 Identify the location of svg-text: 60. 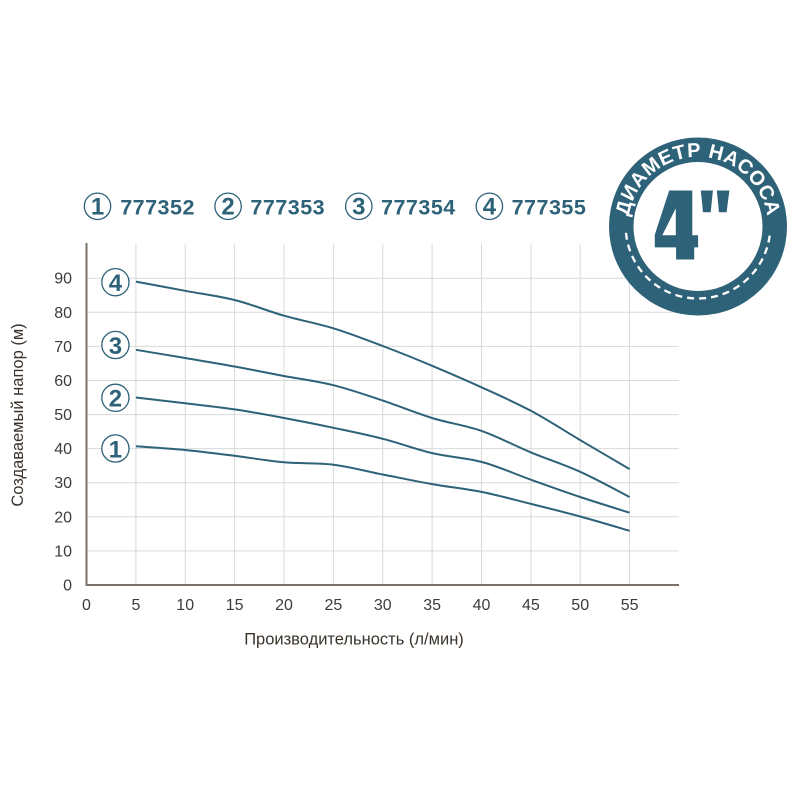
(63, 381).